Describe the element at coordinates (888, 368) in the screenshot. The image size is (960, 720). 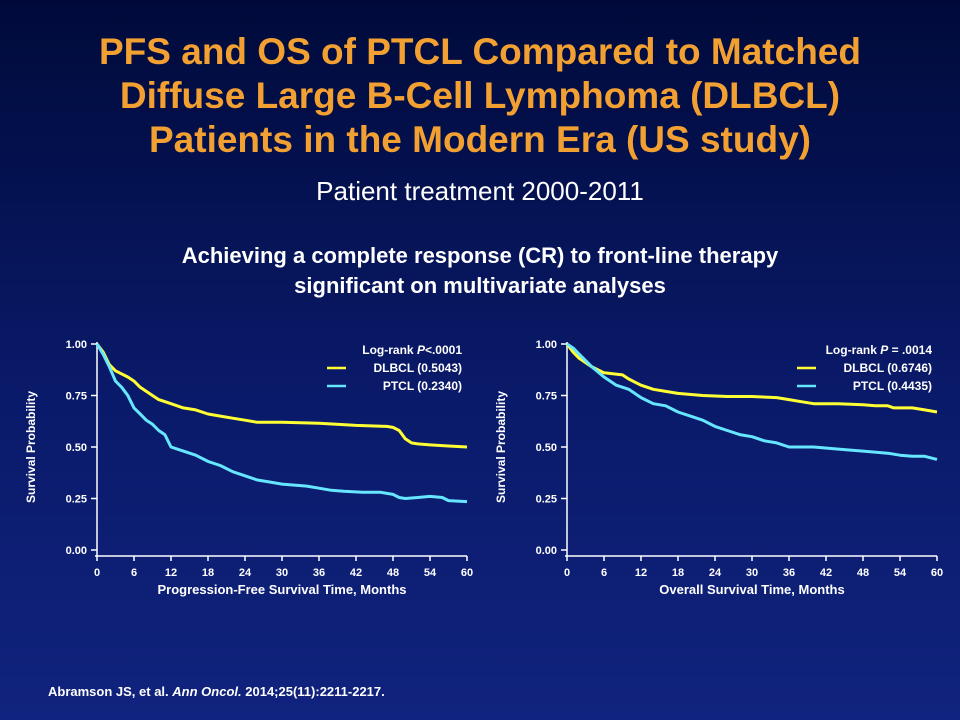
I see `legend-entry: DLBCL (0.6746)` at that location.